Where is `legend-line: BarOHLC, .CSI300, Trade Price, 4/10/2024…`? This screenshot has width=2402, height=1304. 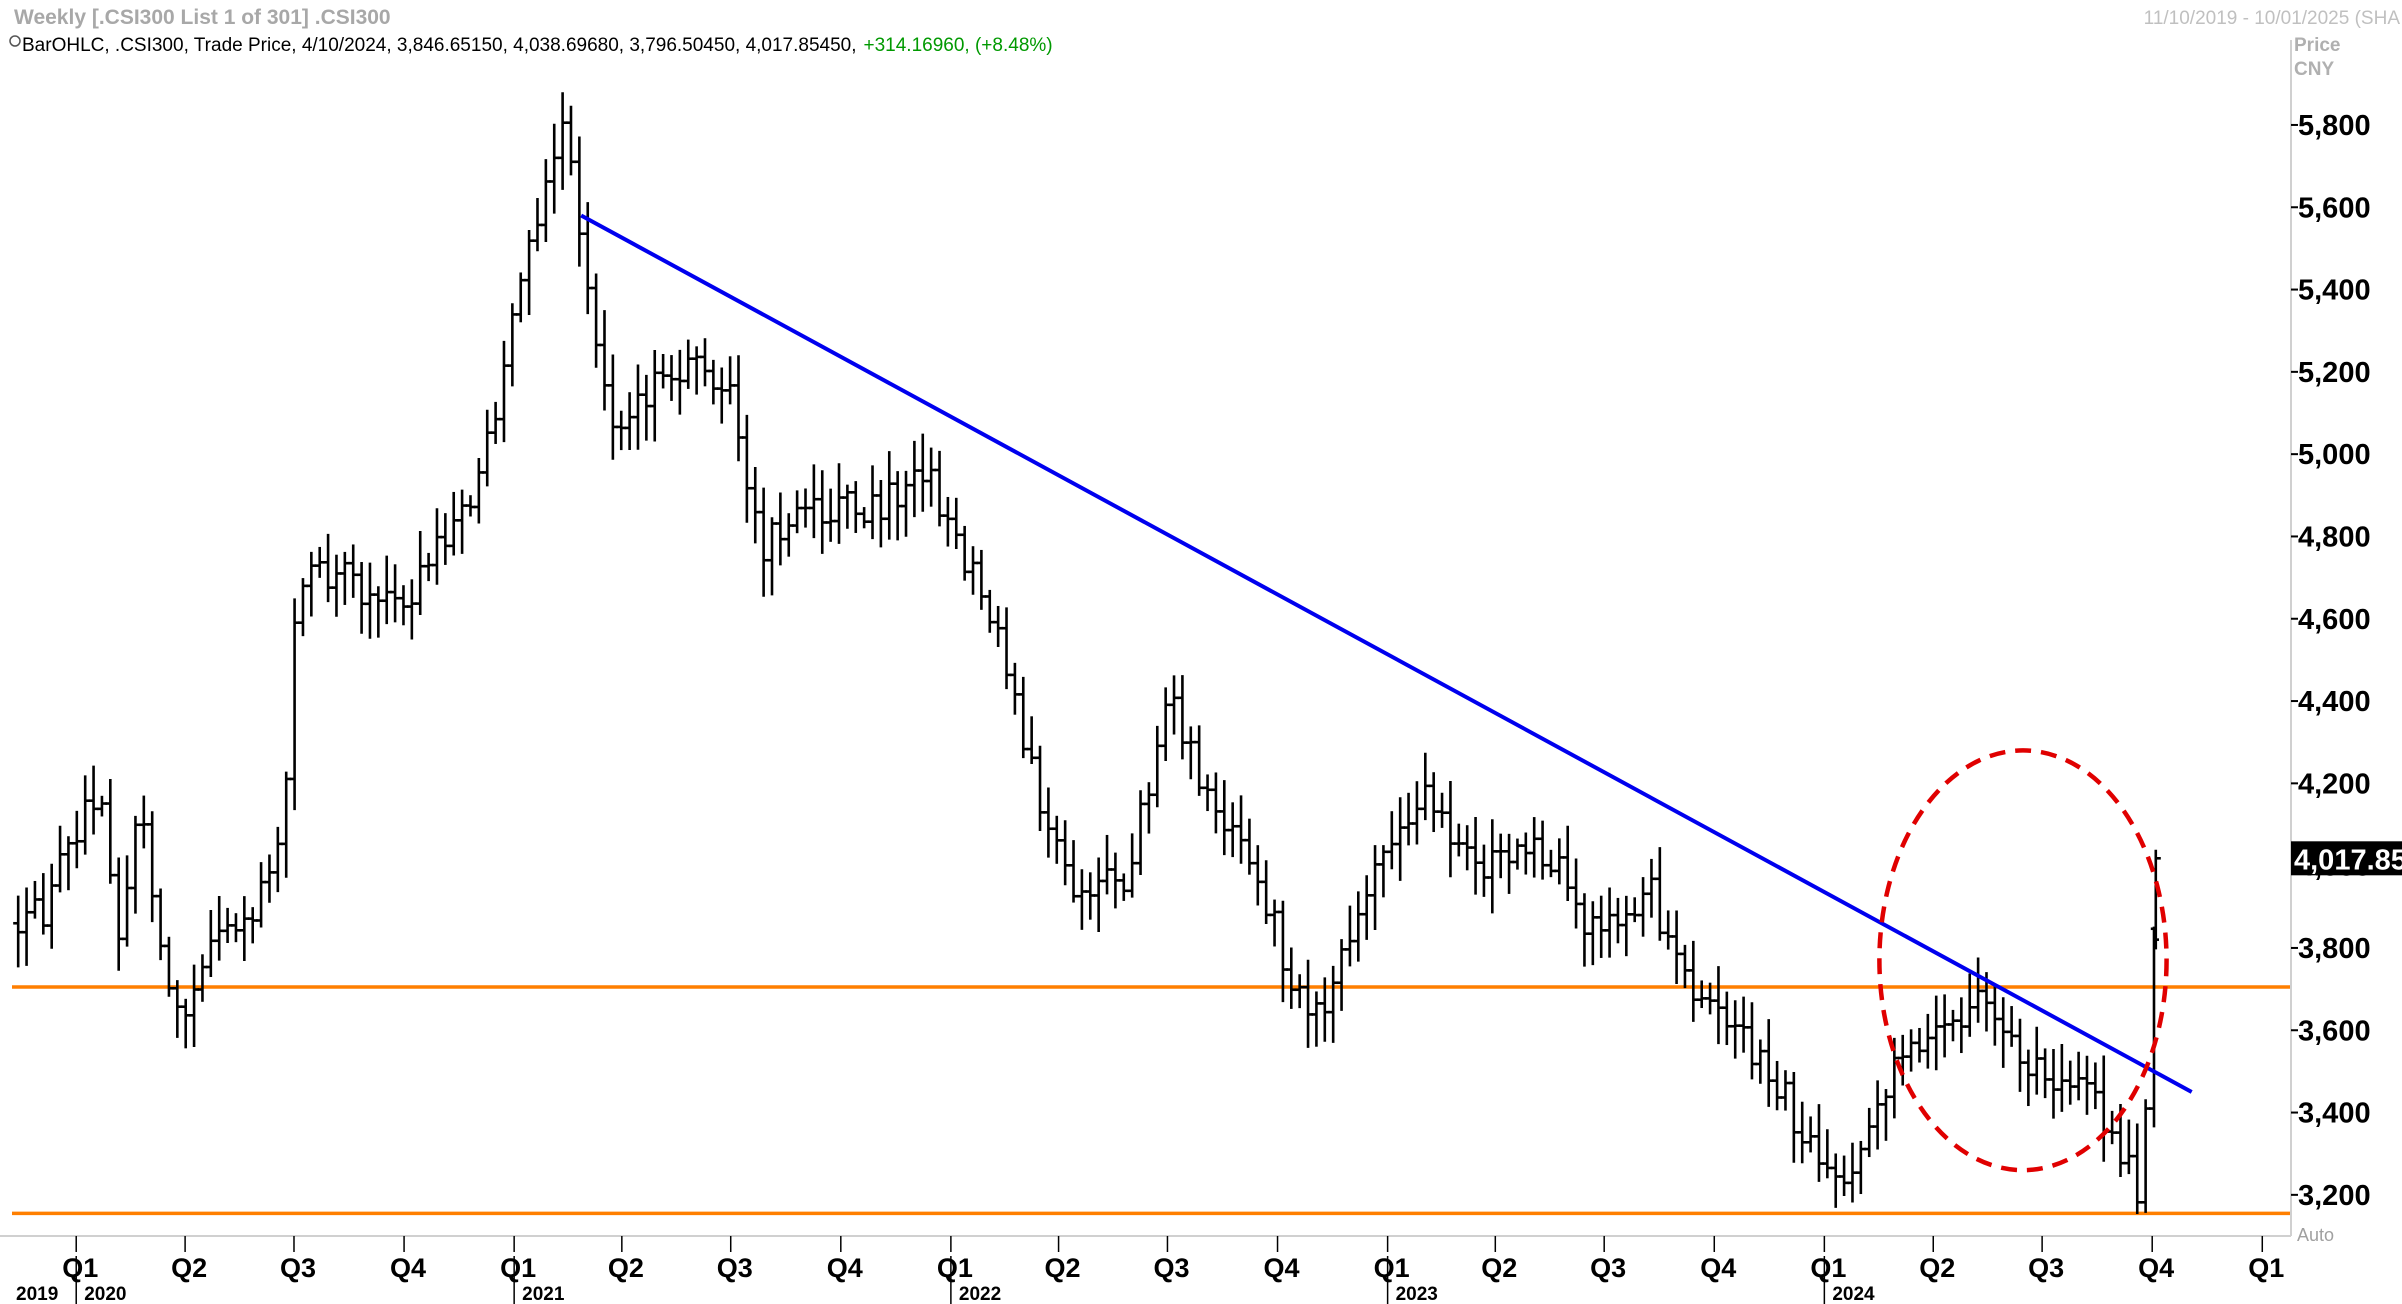
legend-line: BarOHLC, .CSI300, Trade Price, 4/10/2024… is located at coordinates (537, 45).